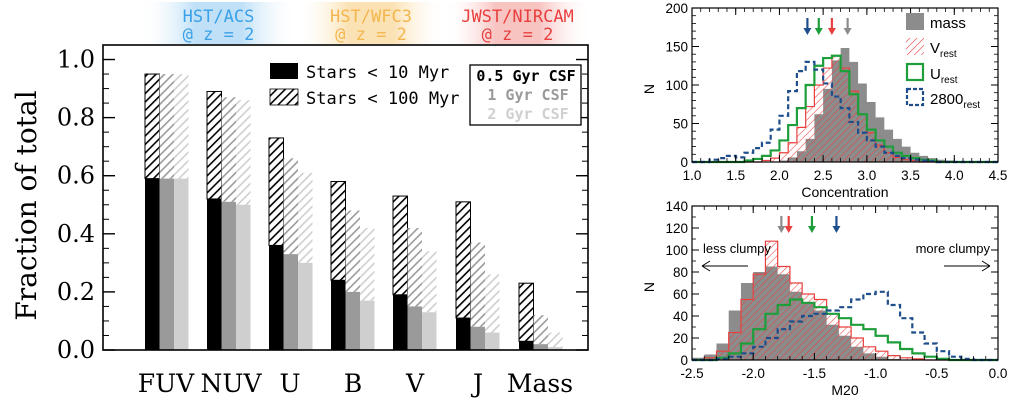 This screenshot has height=404, width=1019. I want to click on annotation-less-clumpy: less clumpy, so click(737, 248).